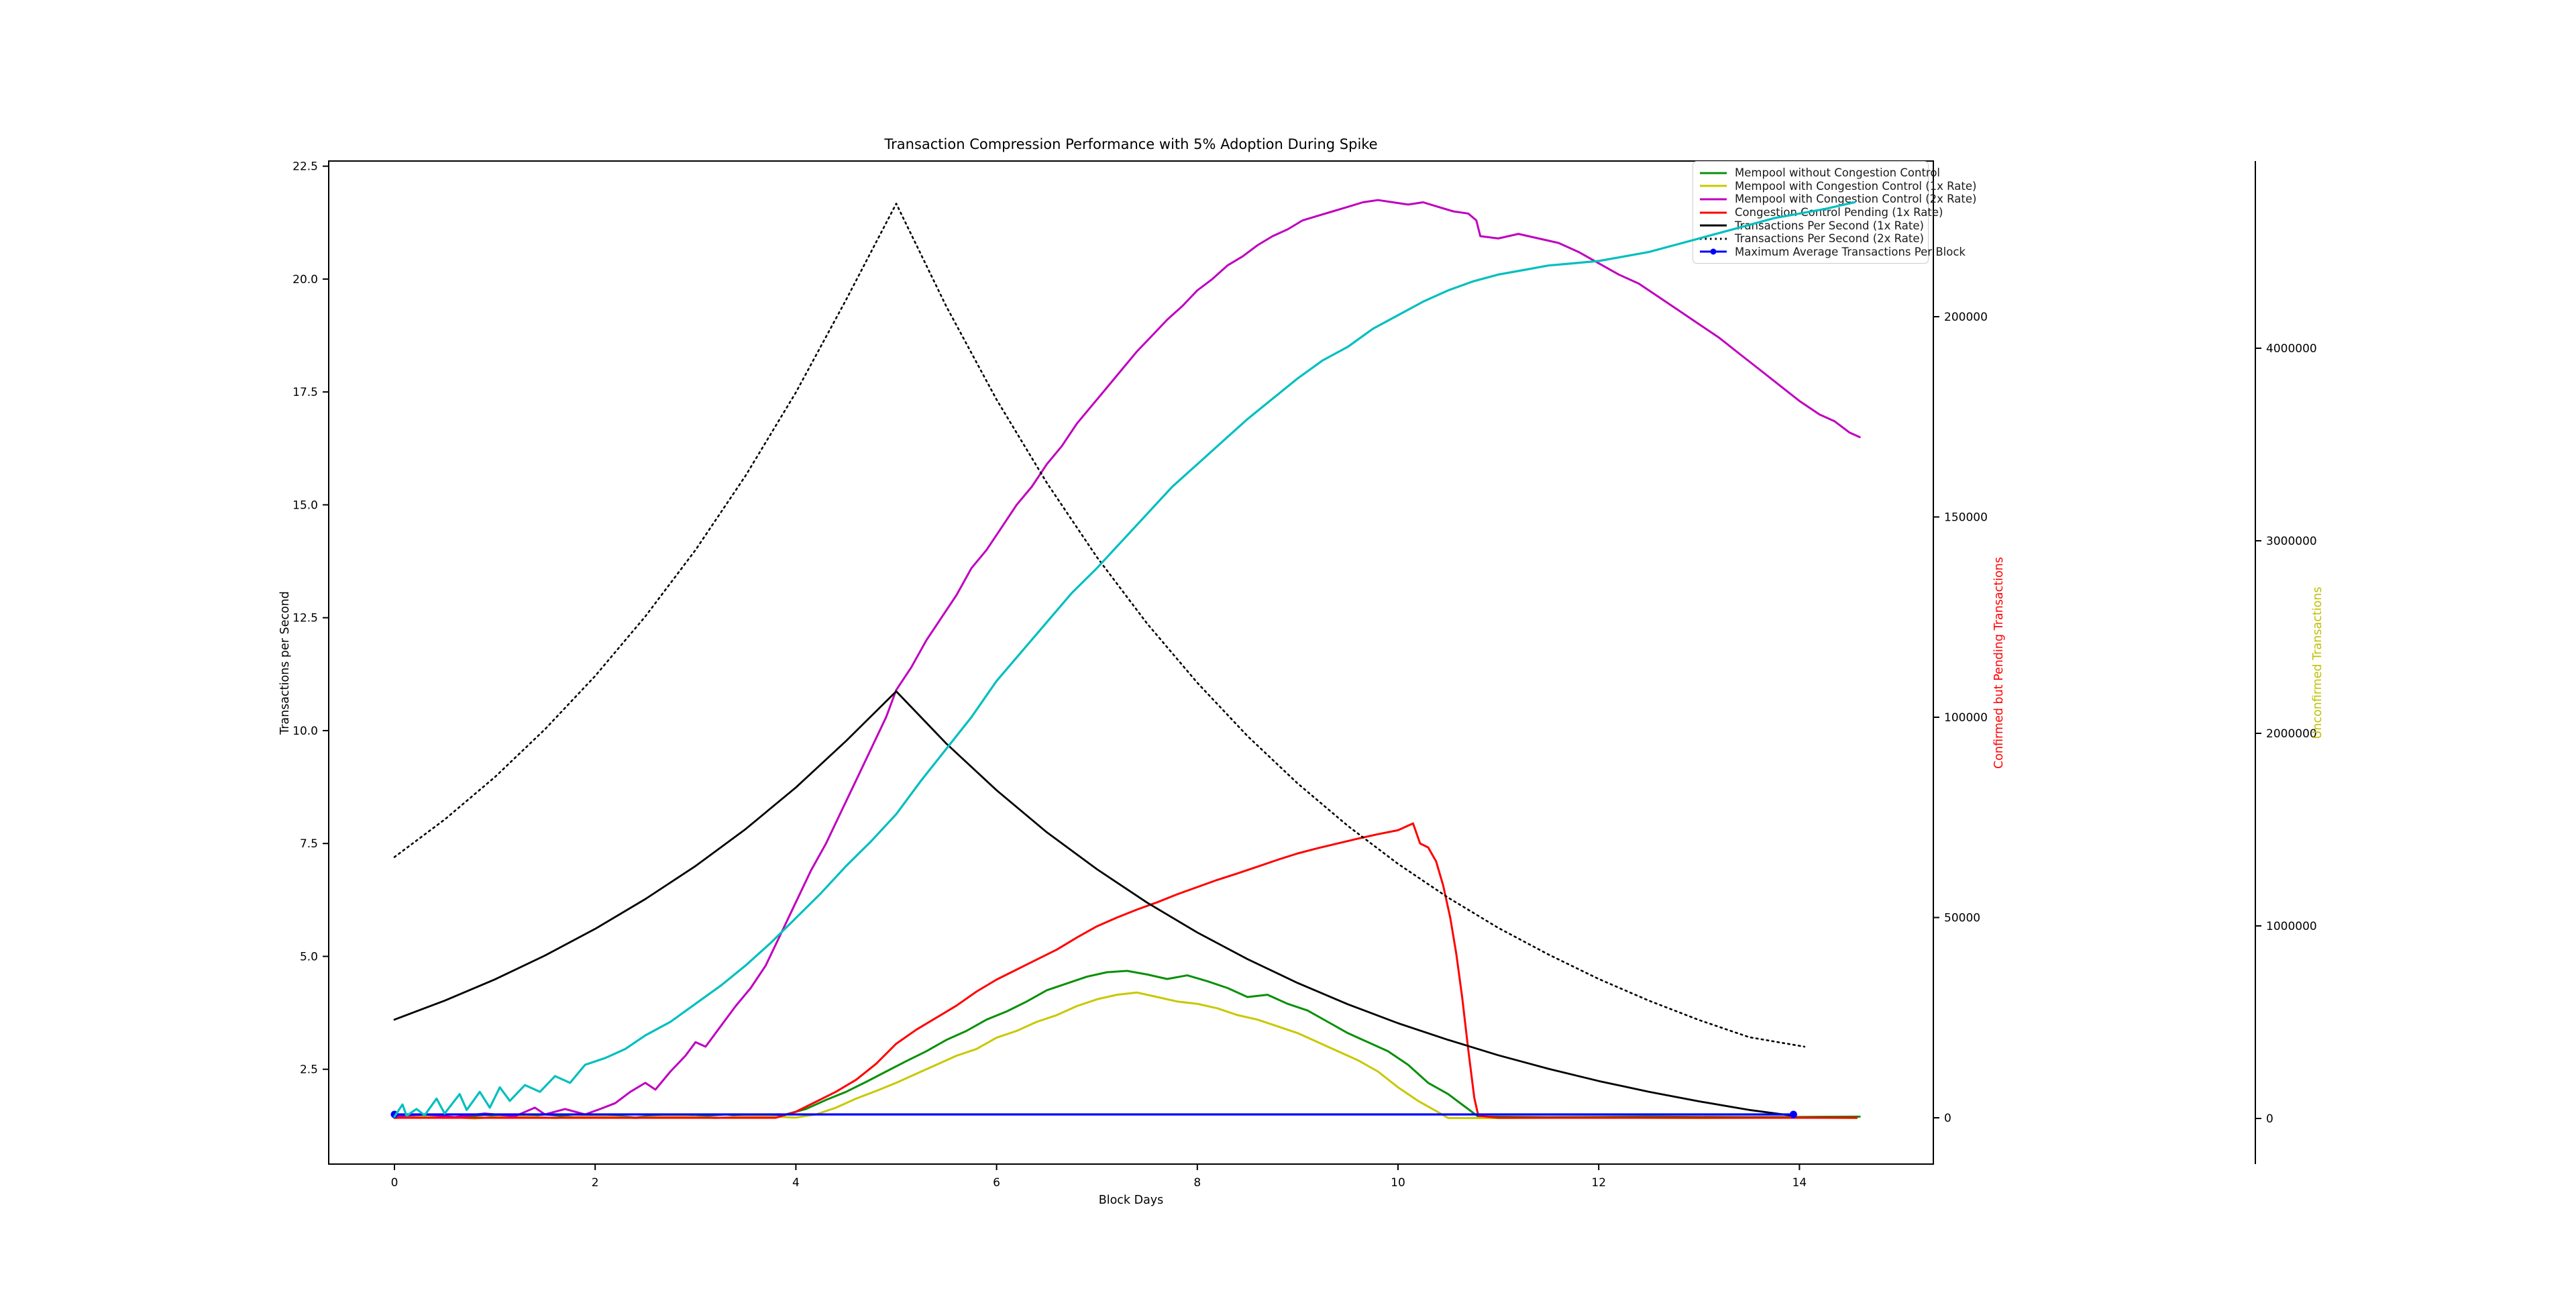 The height and width of the screenshot is (1307, 2576). I want to click on x-tick-label: 8, so click(1197, 1183).